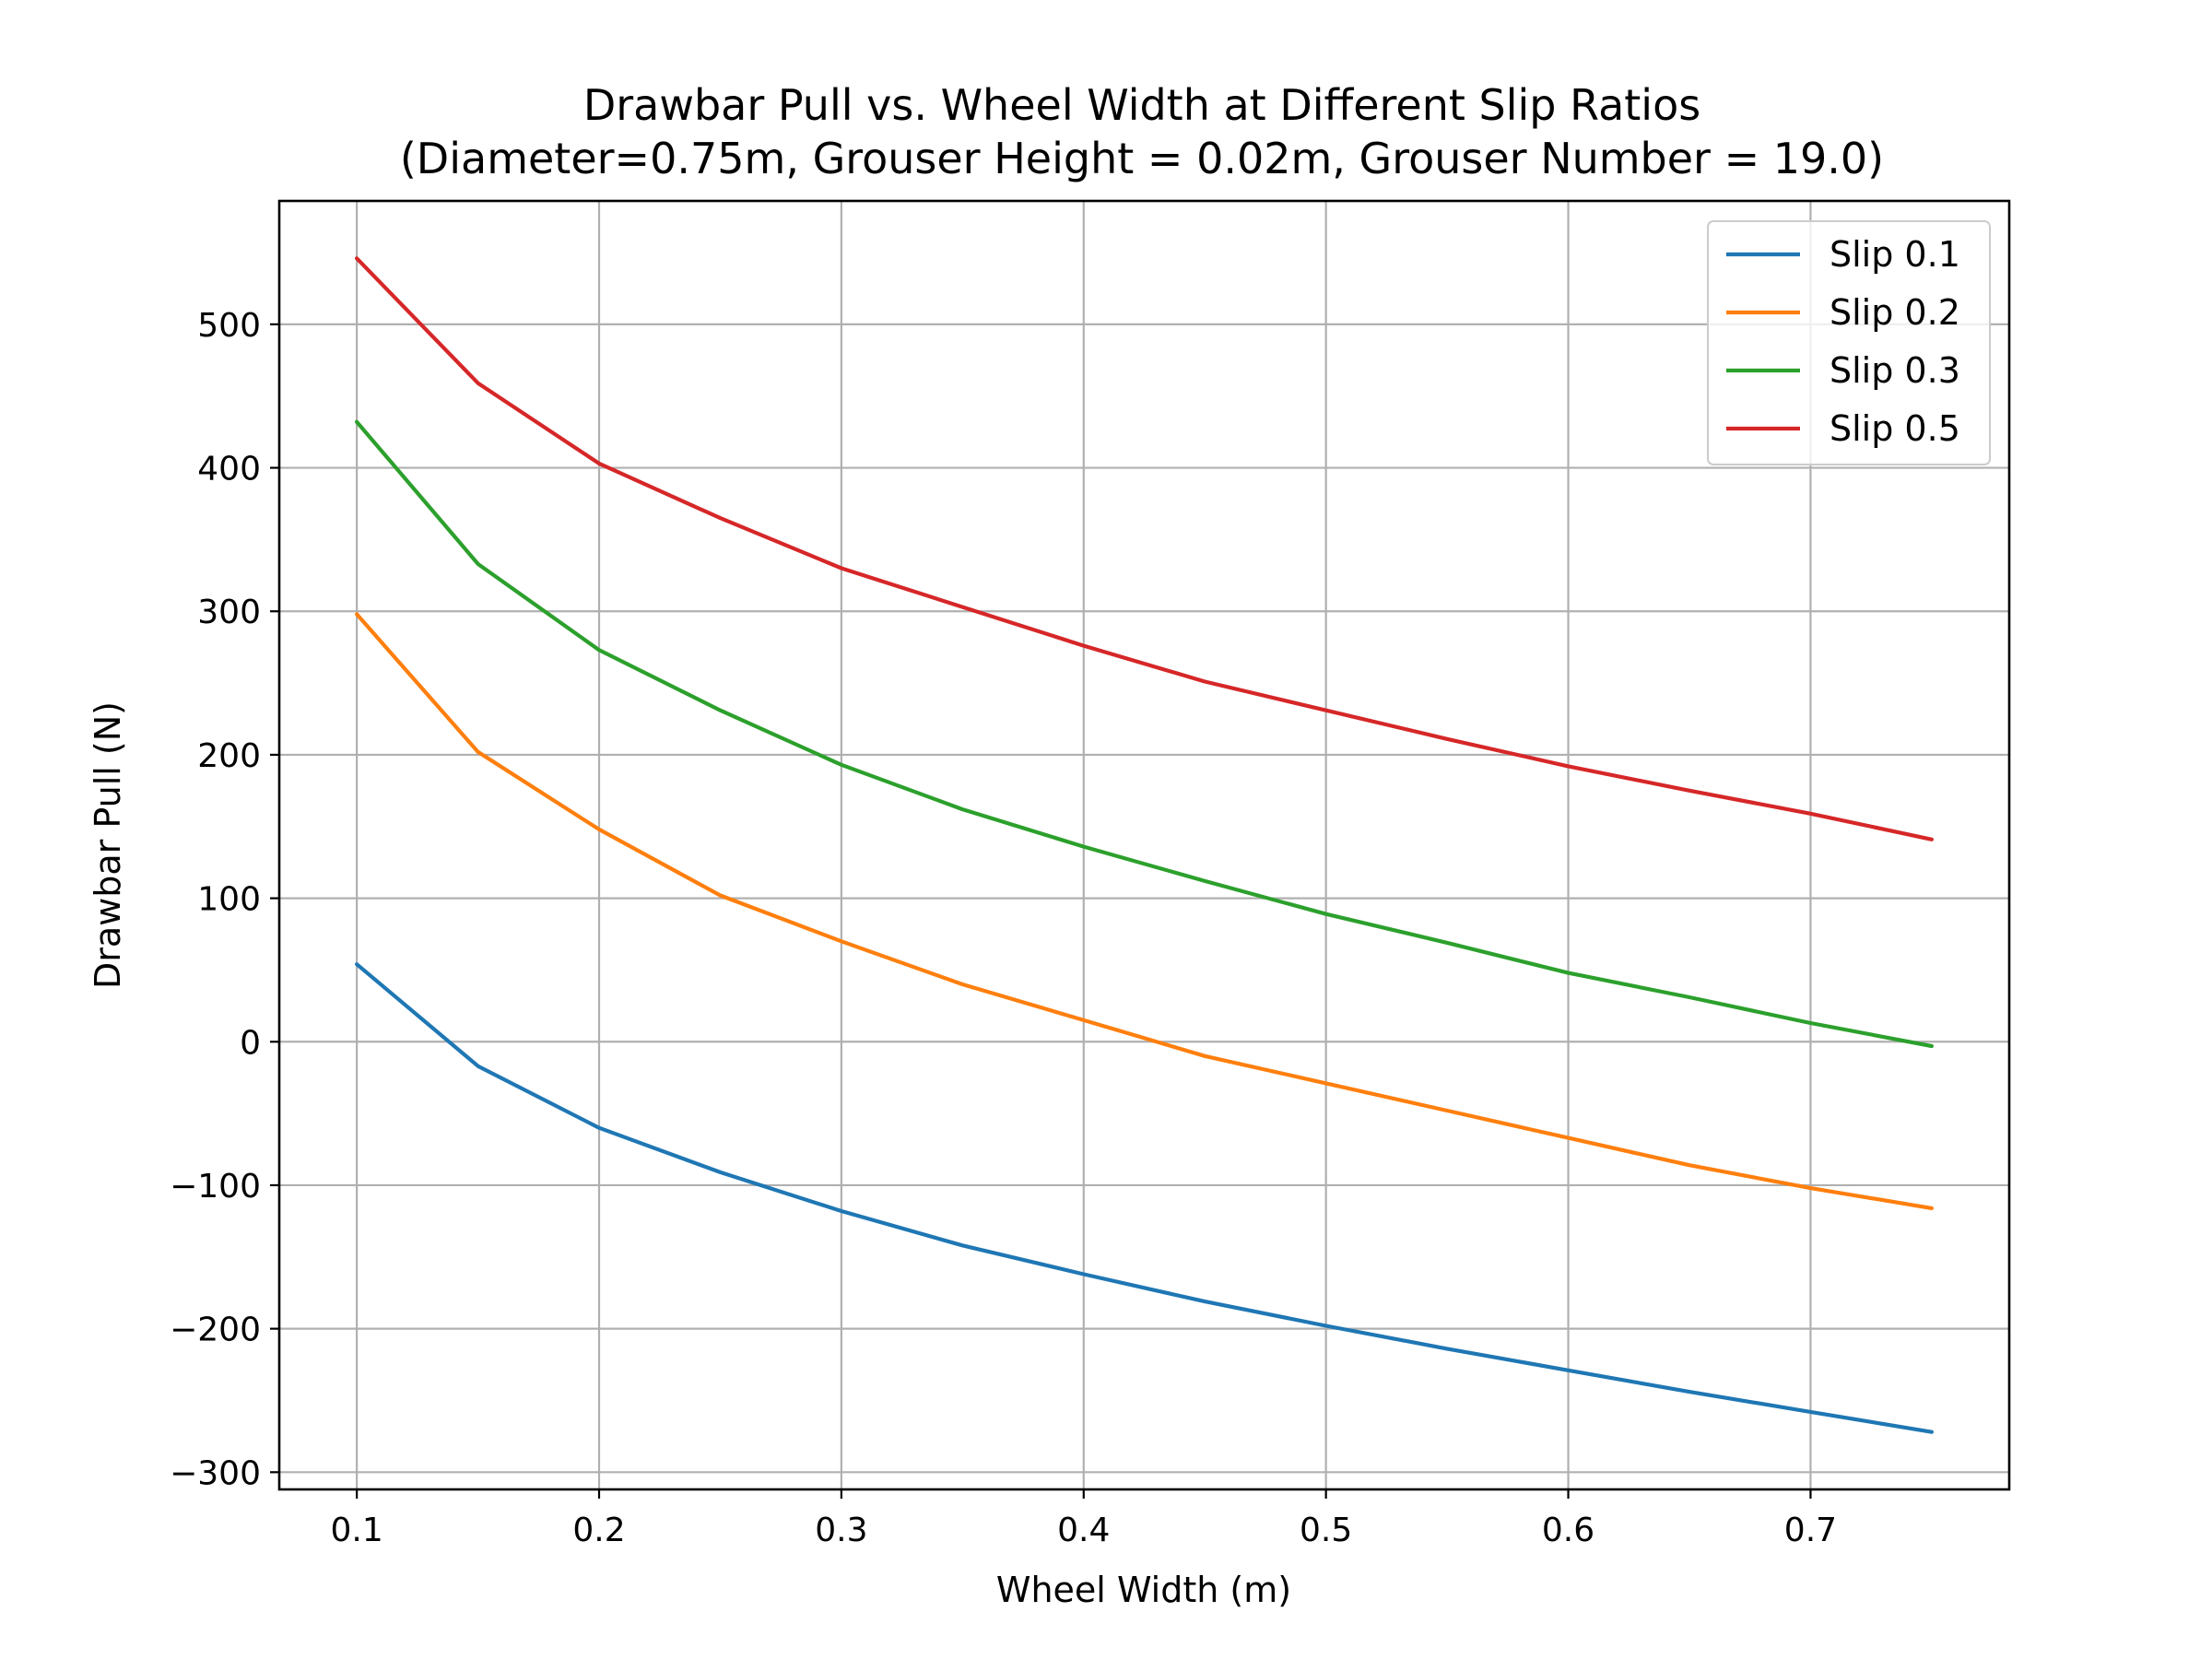  I want to click on x-axis-ticks: 0.1 0.2 0.3 0.4 0.5 0.6 0.7, so click(1083, 1519).